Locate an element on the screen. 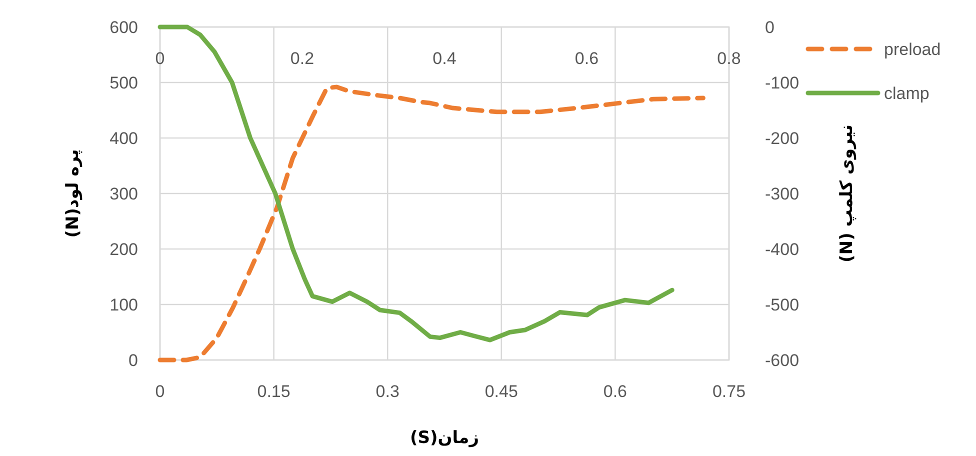 This screenshot has width=976, height=456. y-axis-title: پره لود(N) is located at coordinates (73, 193).